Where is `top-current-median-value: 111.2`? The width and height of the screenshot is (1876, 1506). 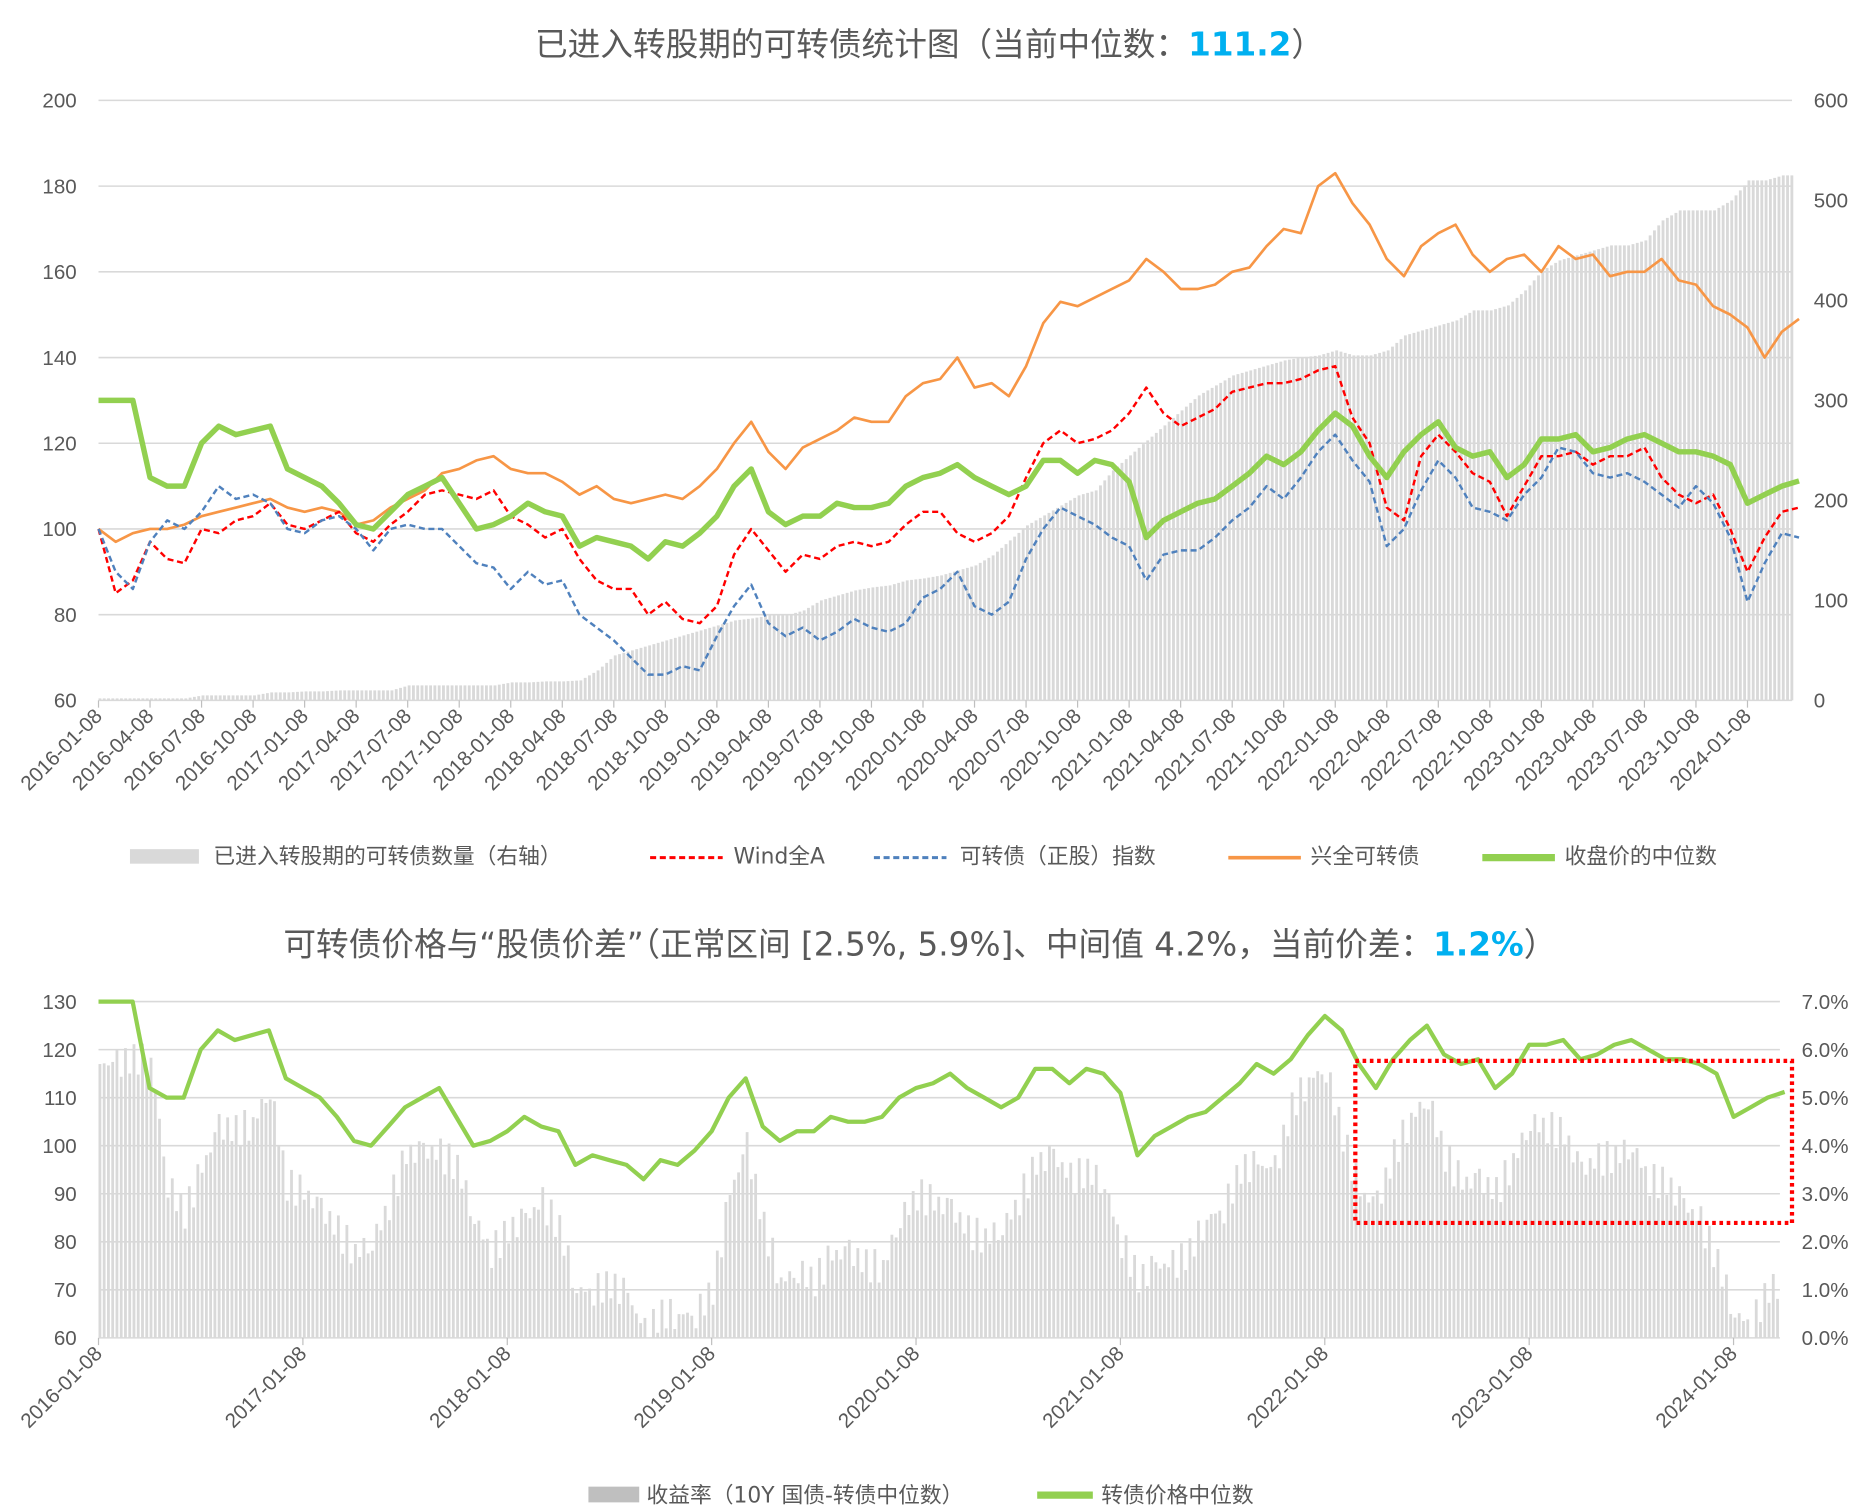
top-current-median-value: 111.2 is located at coordinates (1239, 45).